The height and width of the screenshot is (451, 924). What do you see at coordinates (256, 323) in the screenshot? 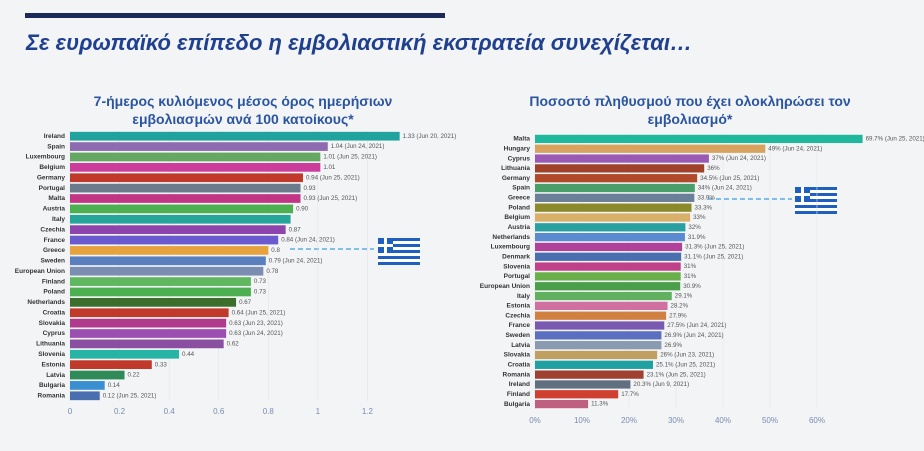
I see `value-label: 0.63 (Jun 23, 2021)` at bounding box center [256, 323].